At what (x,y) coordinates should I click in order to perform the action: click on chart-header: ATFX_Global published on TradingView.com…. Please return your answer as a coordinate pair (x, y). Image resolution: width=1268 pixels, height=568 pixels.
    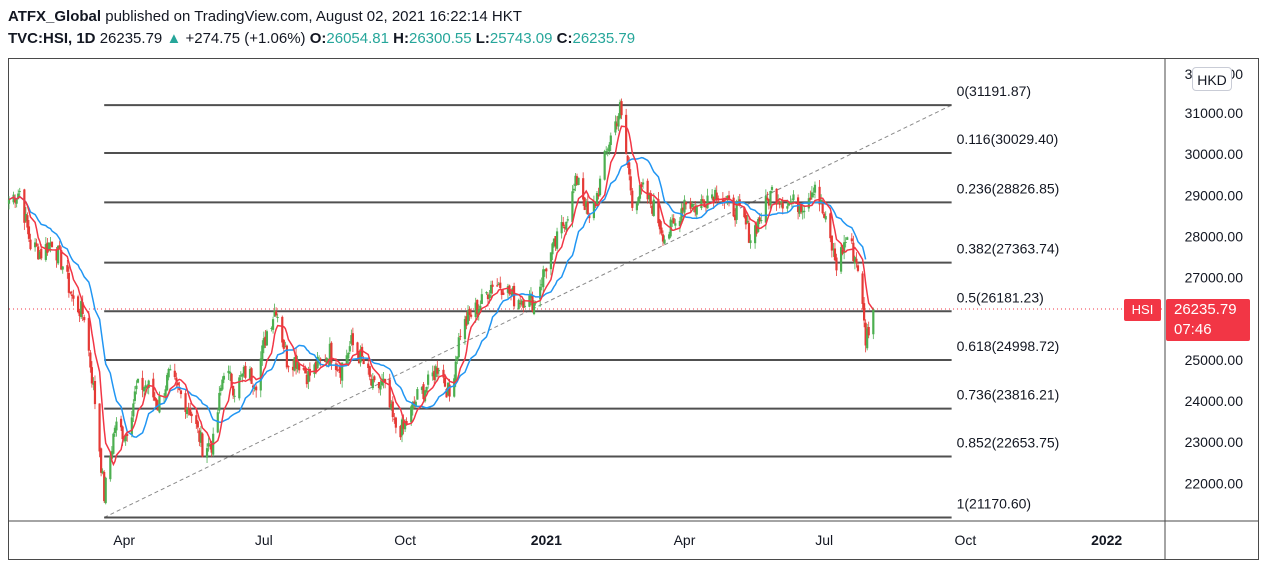
    Looking at the image, I should click on (321, 28).